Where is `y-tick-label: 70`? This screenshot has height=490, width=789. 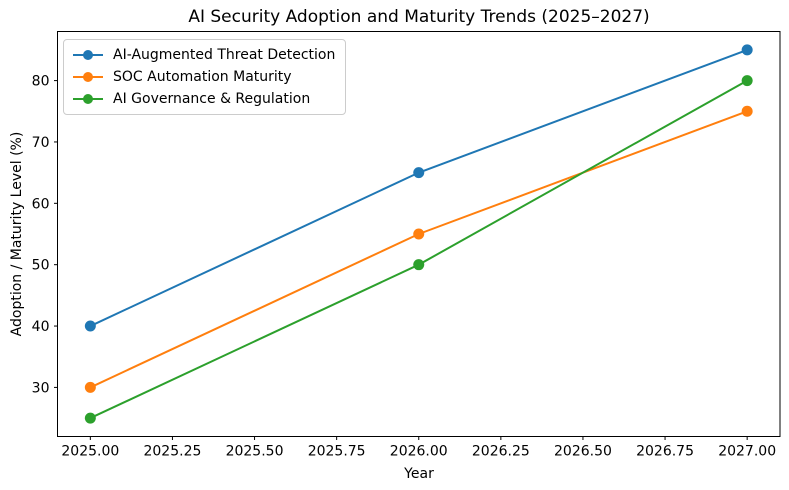 y-tick-label: 70 is located at coordinates (41, 143).